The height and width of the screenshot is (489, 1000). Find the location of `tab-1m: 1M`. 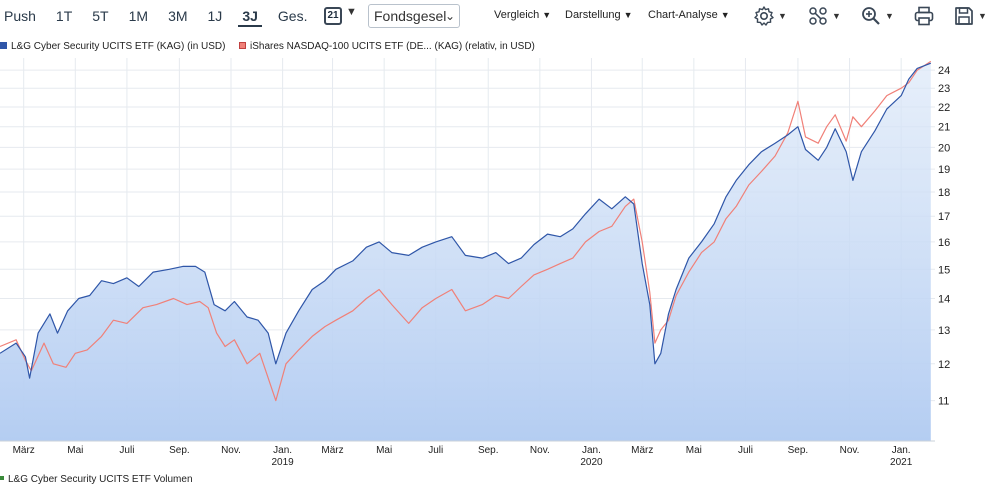

tab-1m: 1M is located at coordinates (138, 16).